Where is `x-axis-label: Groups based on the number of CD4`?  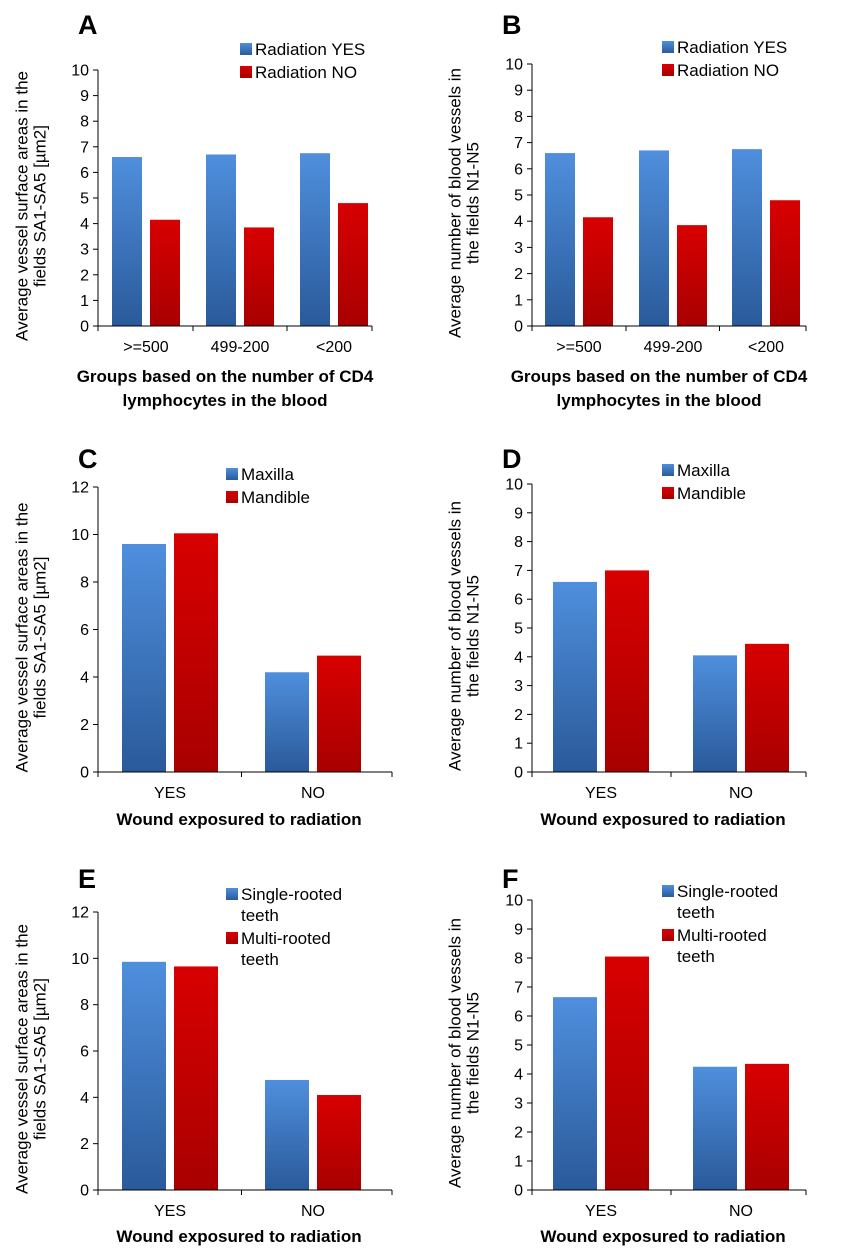 x-axis-label: Groups based on the number of CD4 is located at coordinates (225, 376).